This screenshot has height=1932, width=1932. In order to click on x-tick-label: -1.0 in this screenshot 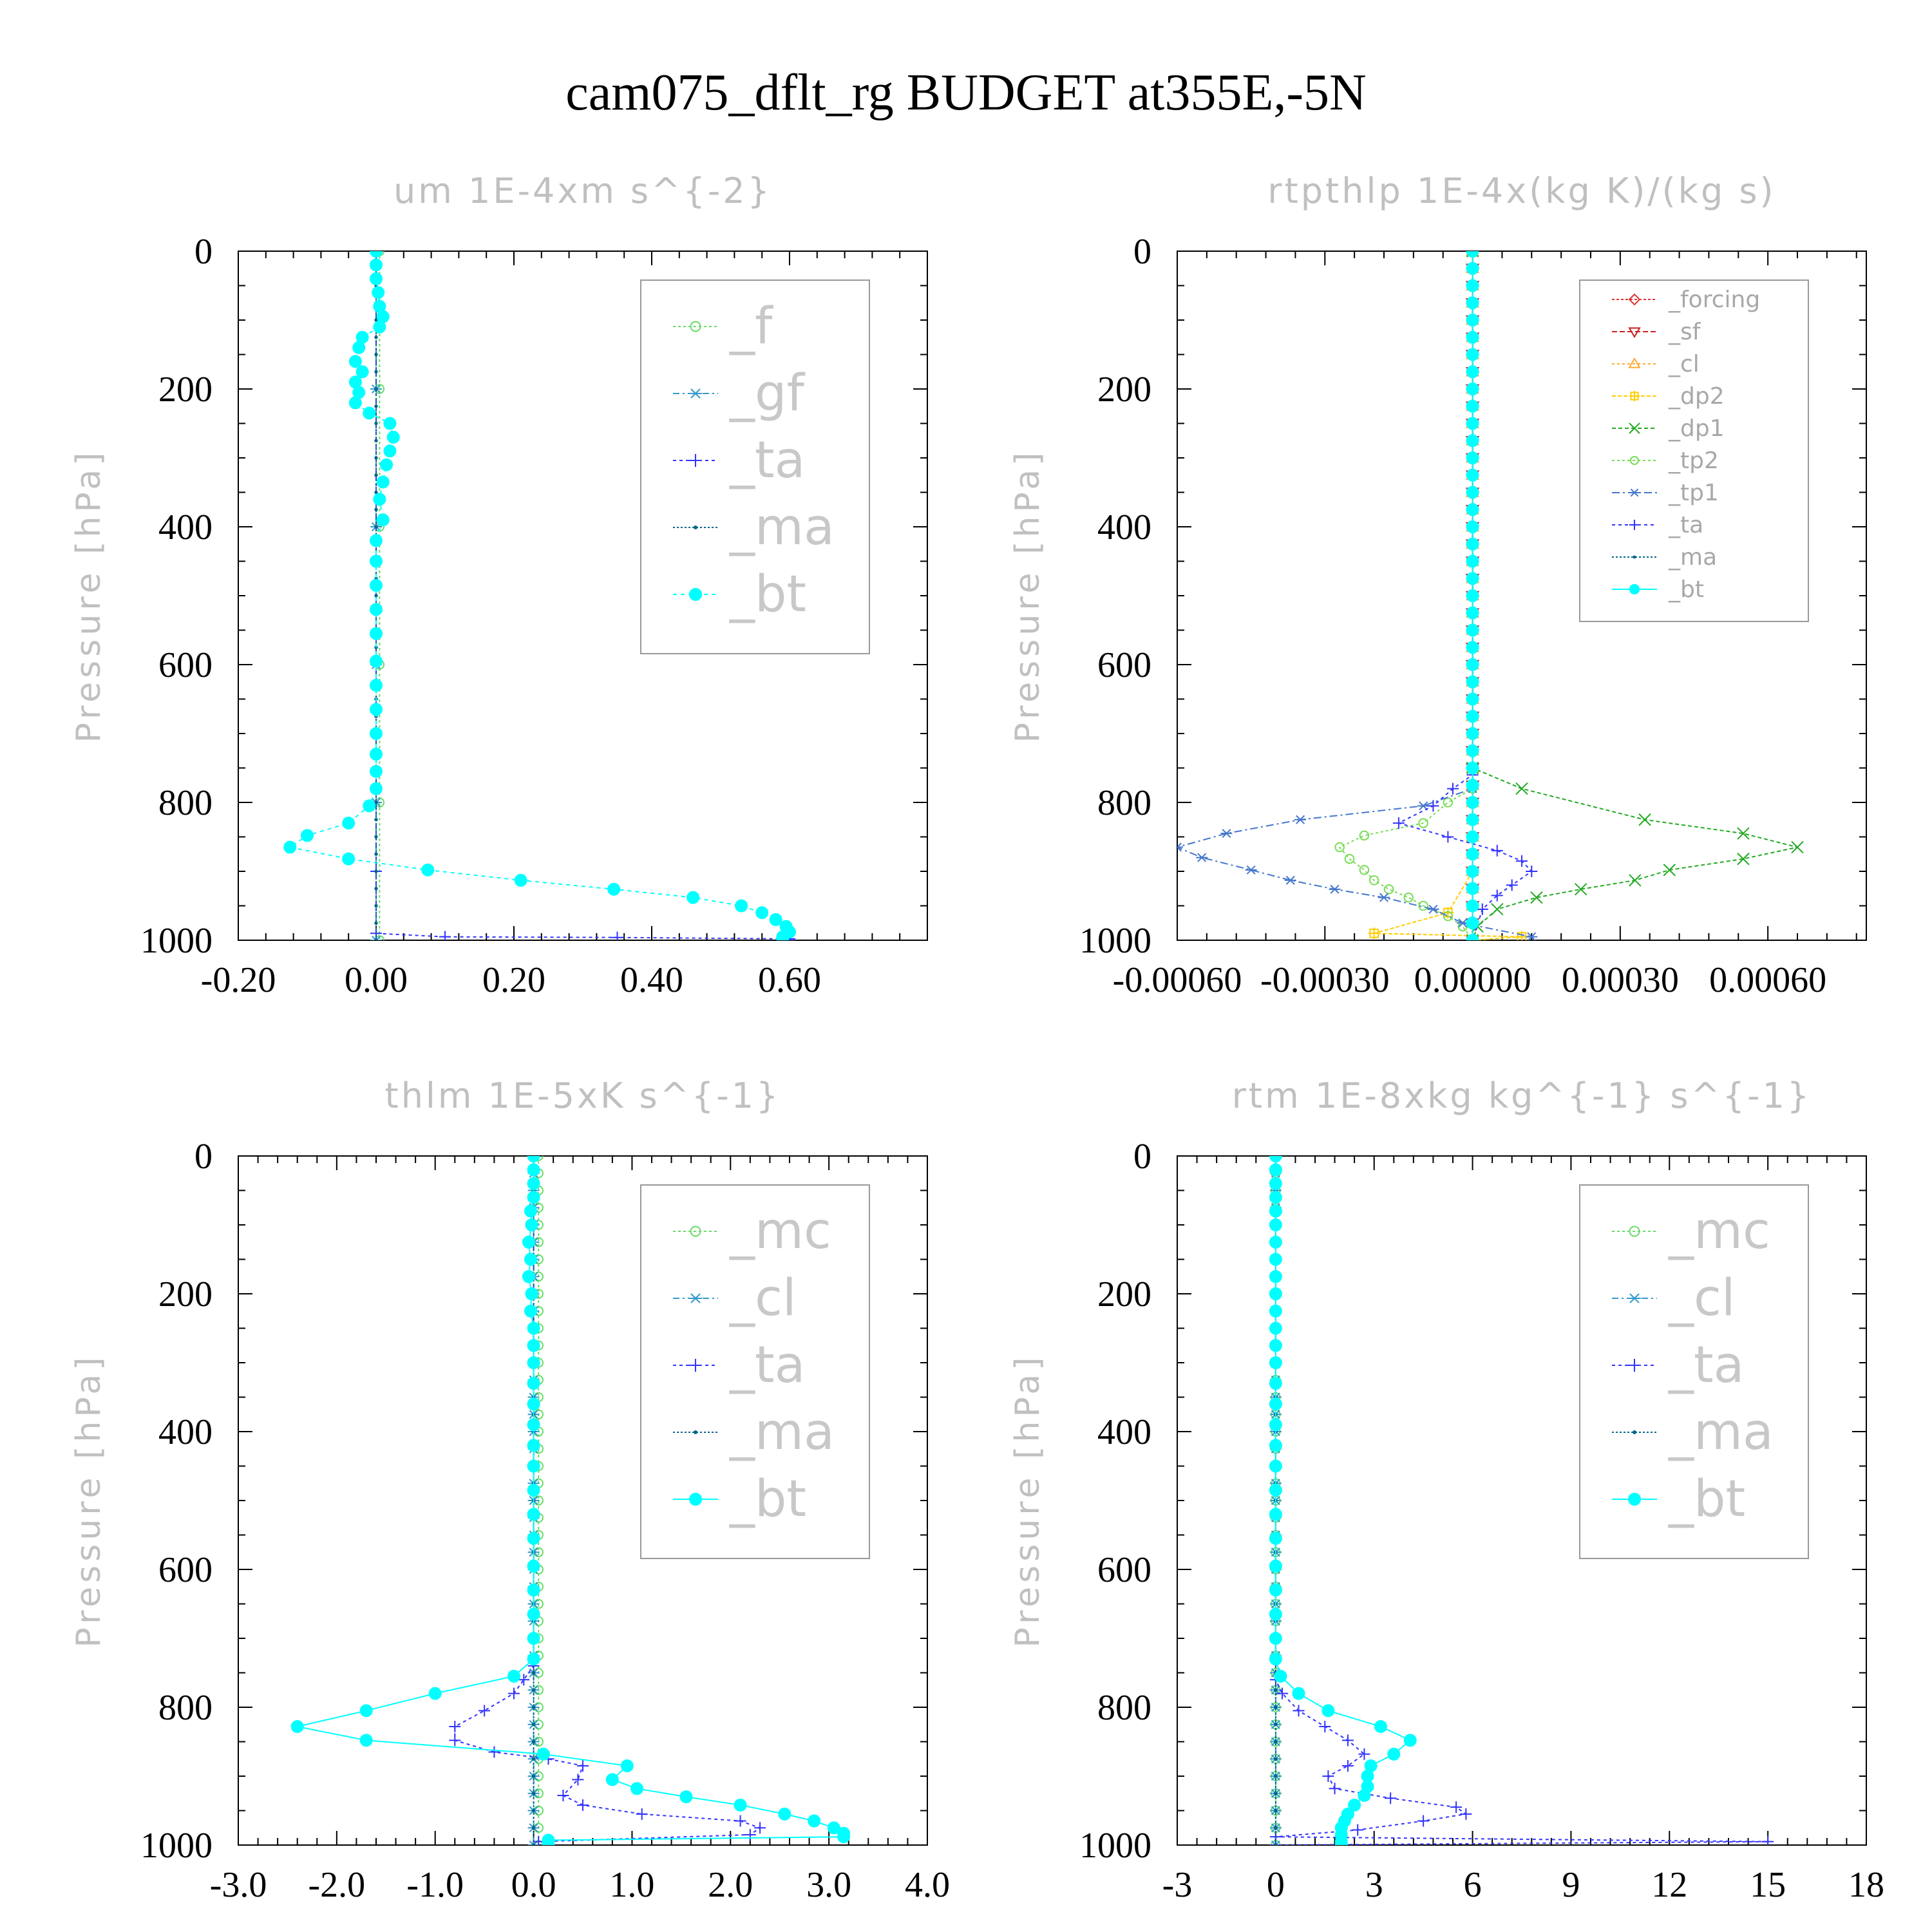, I will do `click(435, 1885)`.